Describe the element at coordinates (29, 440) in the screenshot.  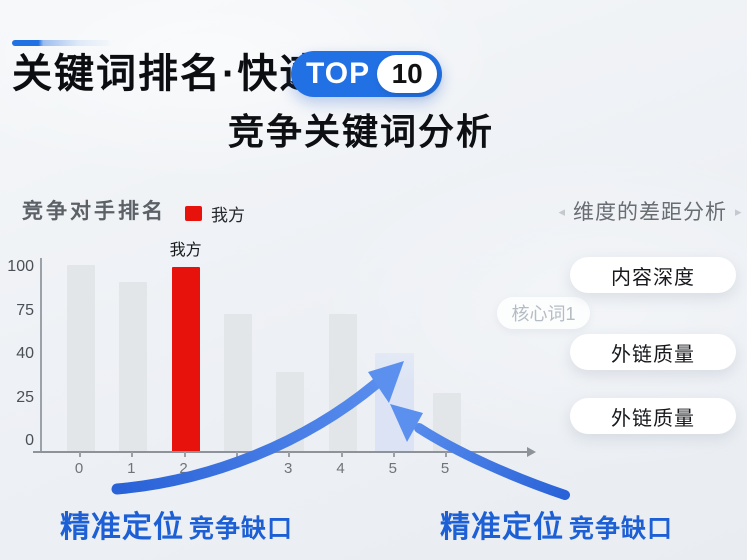
I see `y-tick-label: 0` at that location.